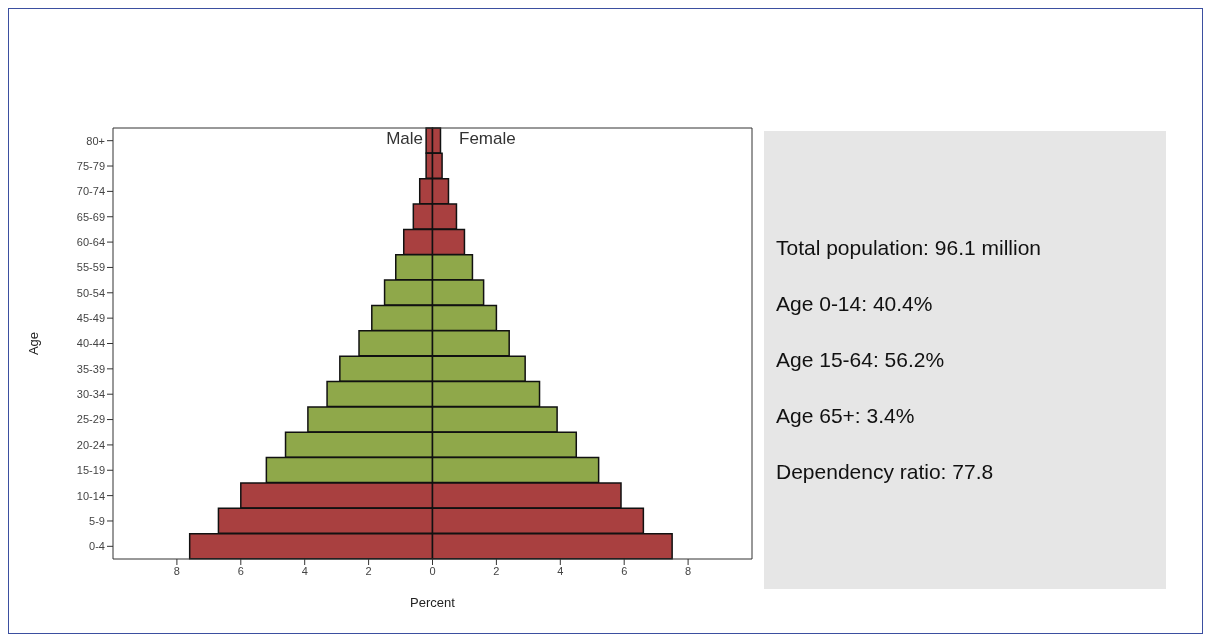 This screenshot has width=1213, height=642. I want to click on y-tick-label: 0-4, so click(97, 546).